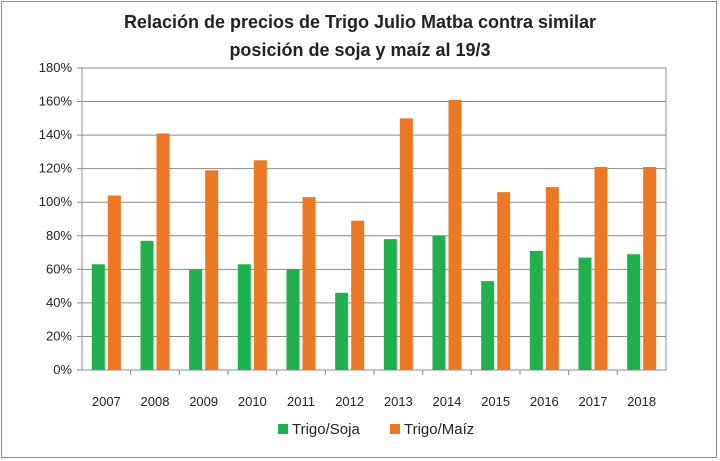 The image size is (720, 461). I want to click on bar-trigo-ma-z-2018, so click(650, 268).